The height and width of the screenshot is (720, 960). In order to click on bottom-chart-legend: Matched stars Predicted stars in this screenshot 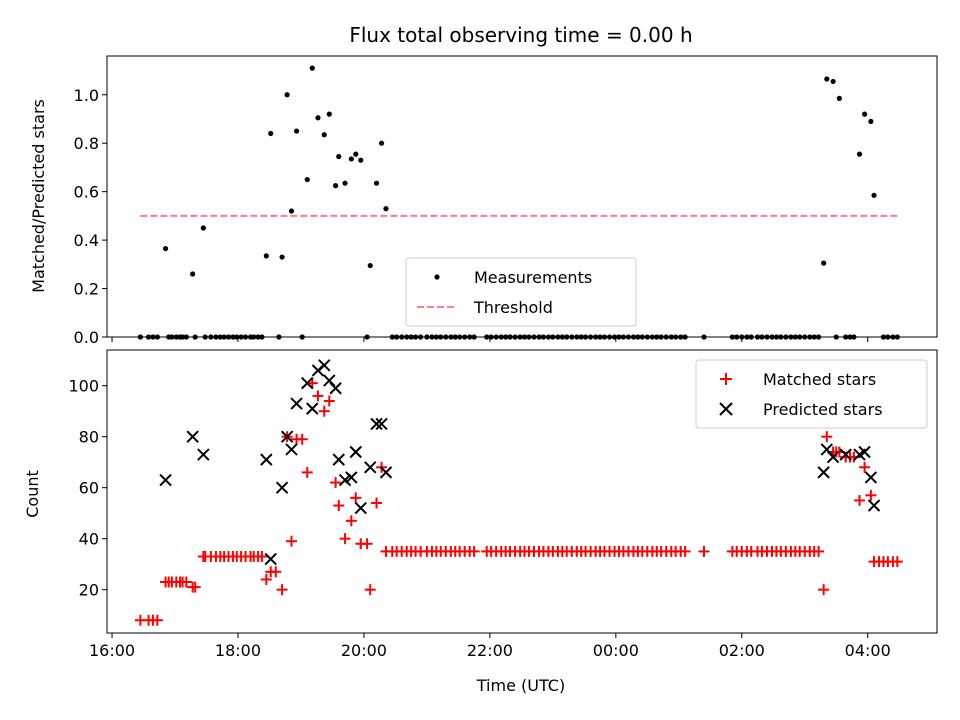, I will do `click(811, 394)`.